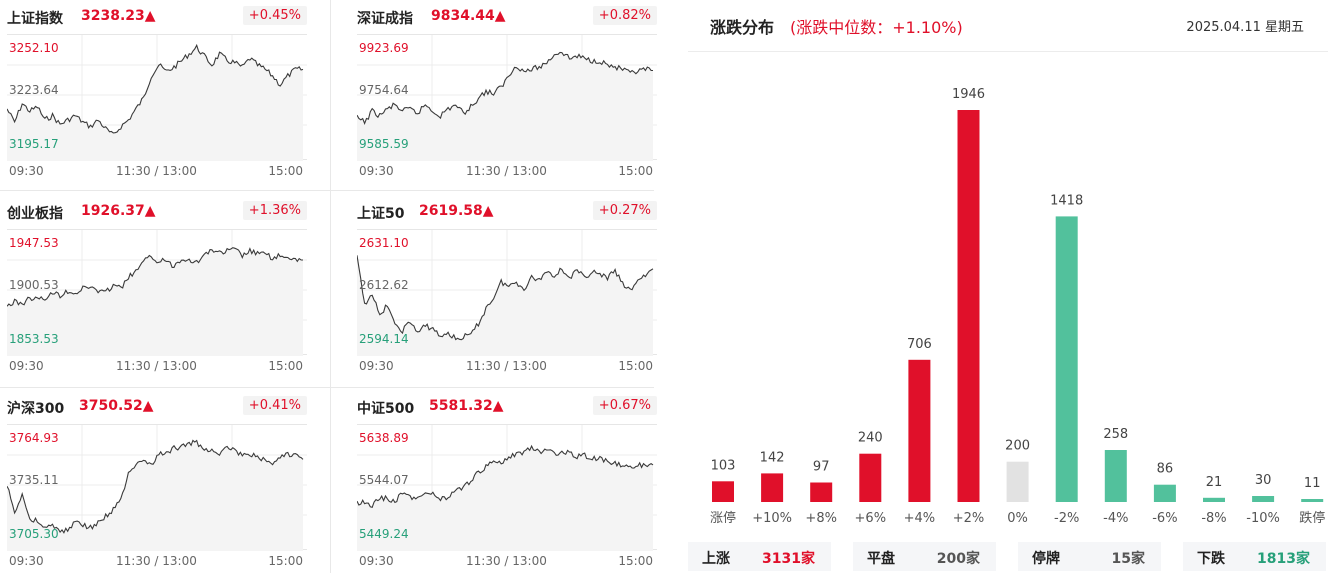  What do you see at coordinates (1254, 556) in the screenshot?
I see `summary-down: 下跌 1813家` at bounding box center [1254, 556].